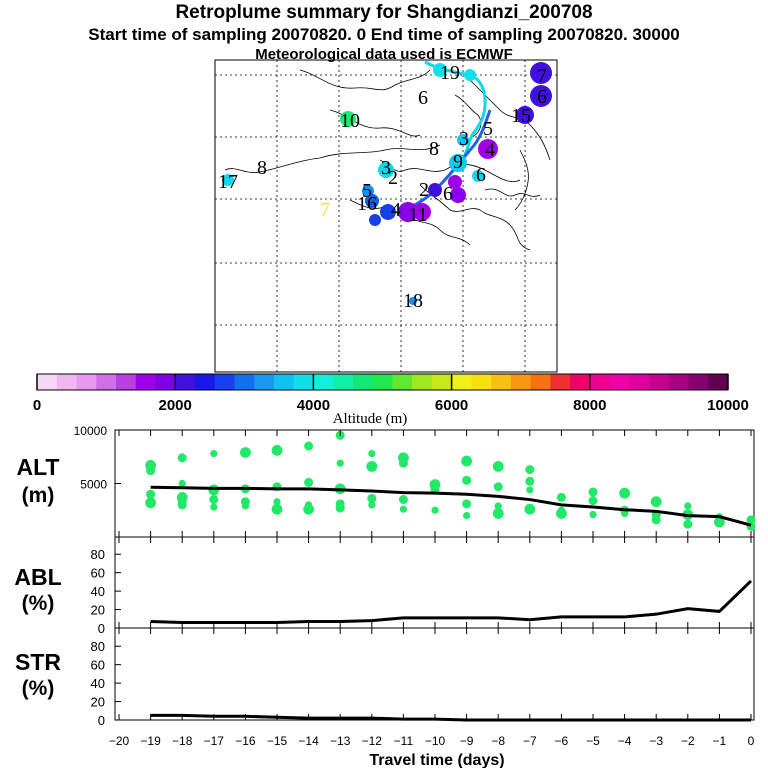 The width and height of the screenshot is (768, 768). What do you see at coordinates (38, 688) in the screenshot?
I see `panel-str-unit: (%)` at bounding box center [38, 688].